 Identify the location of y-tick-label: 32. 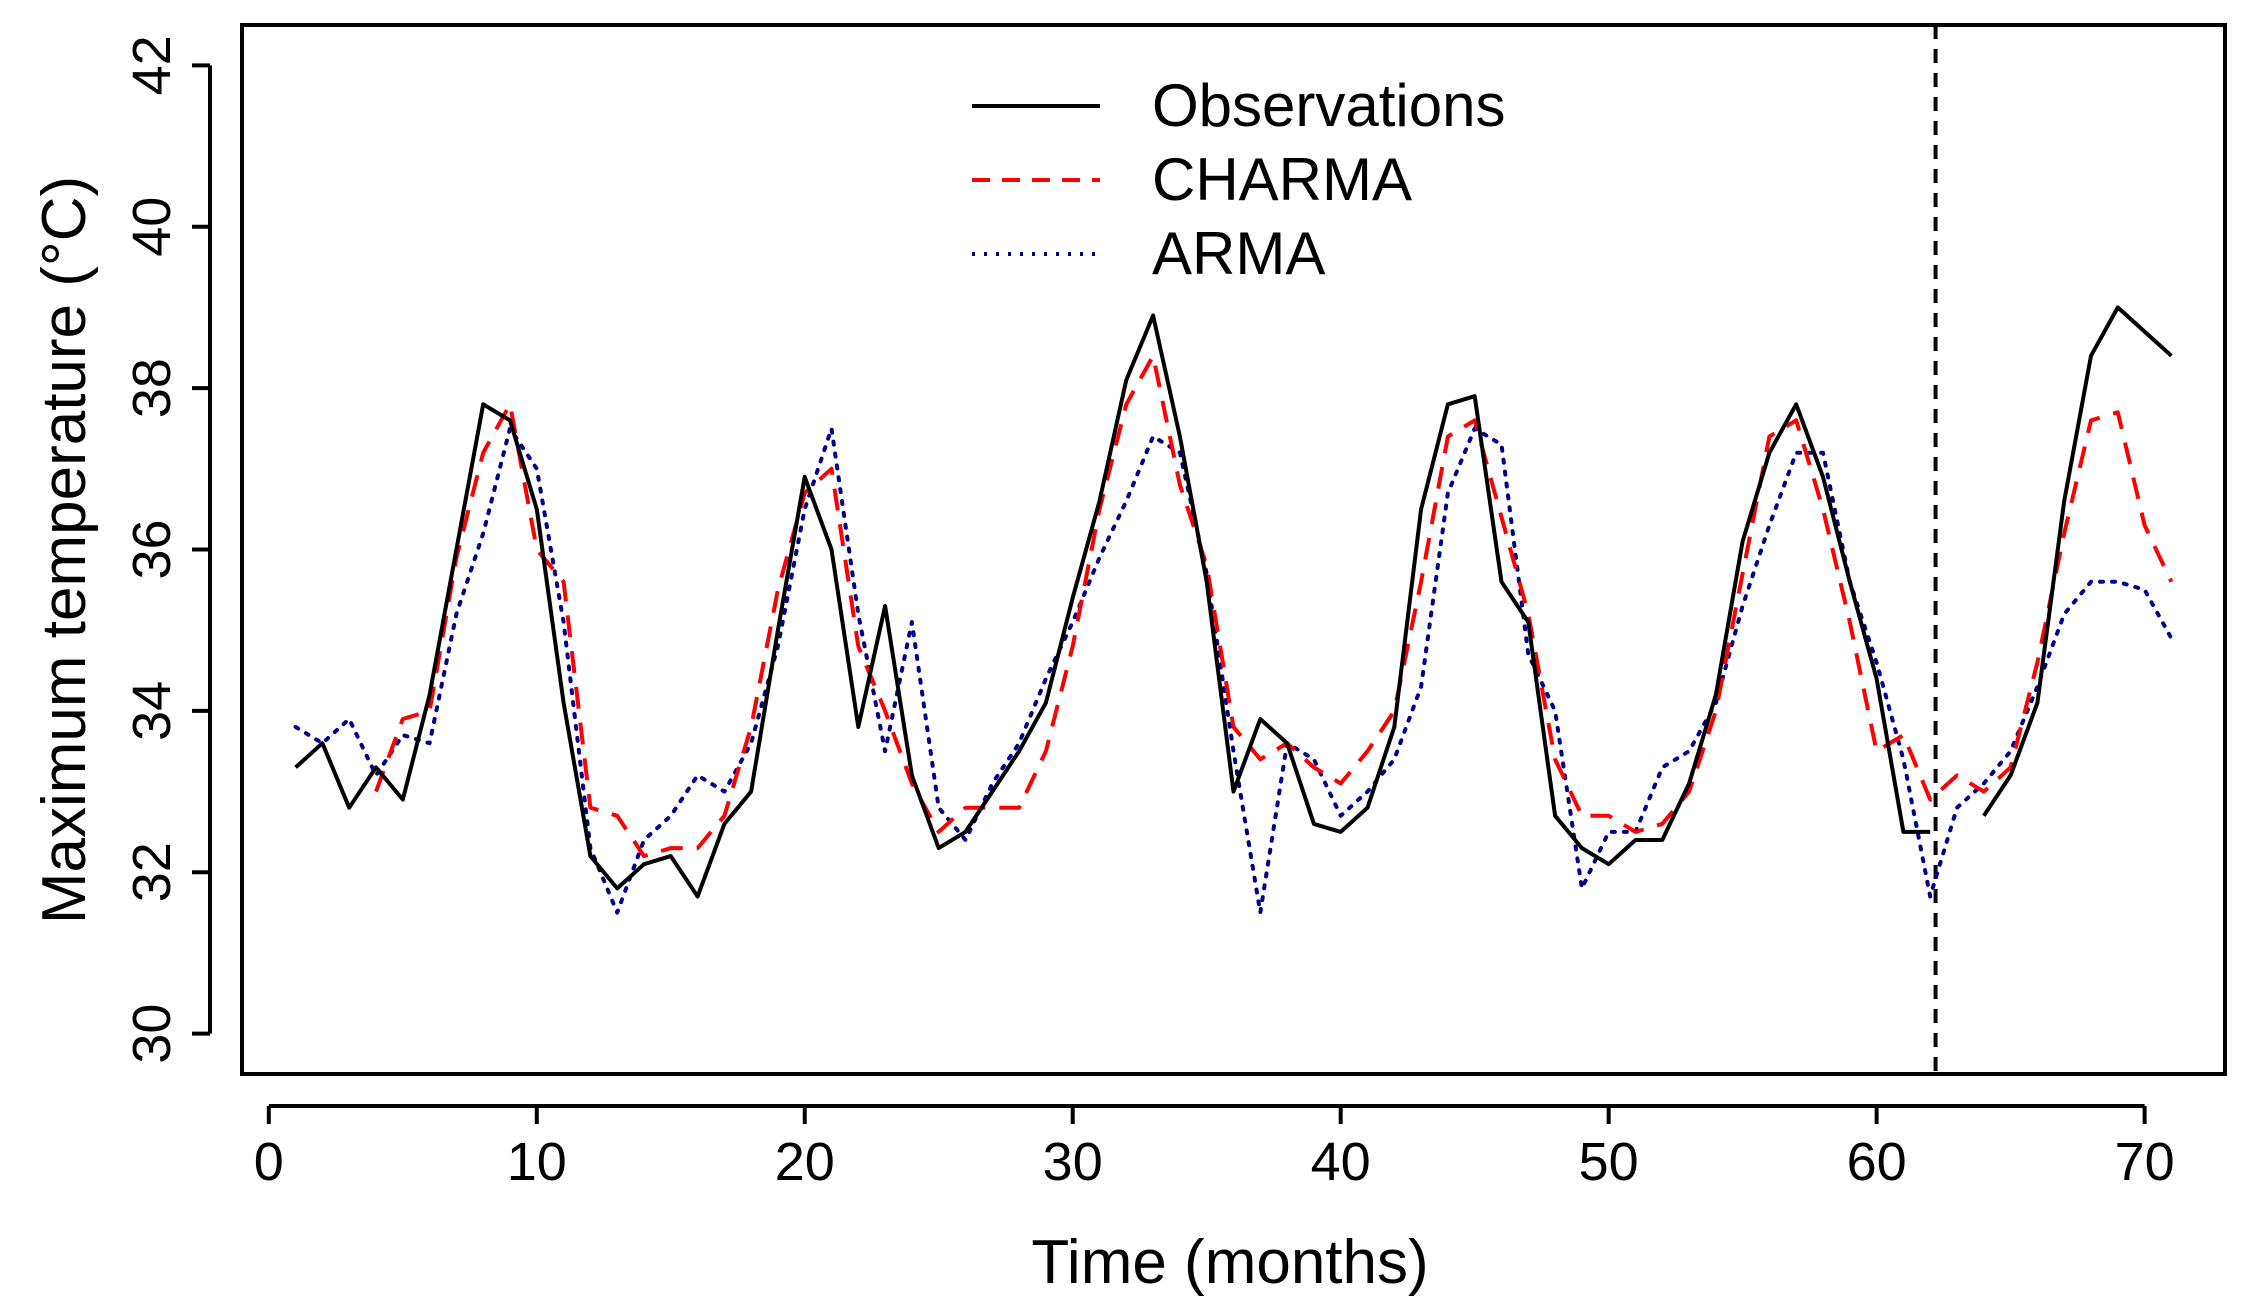
(152, 872).